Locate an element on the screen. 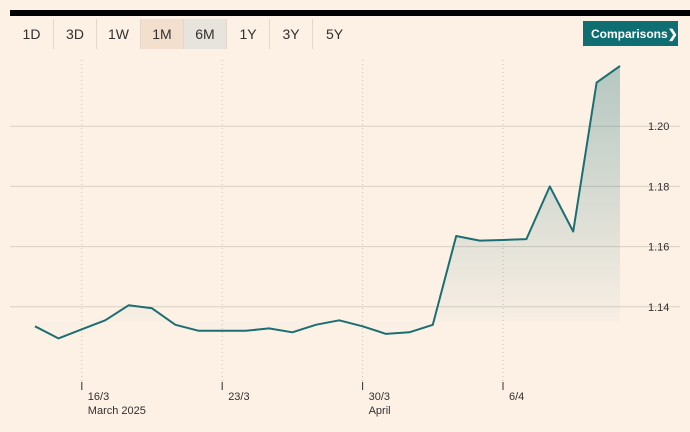 Image resolution: width=690 pixels, height=432 pixels. range-button-3d: 3D is located at coordinates (75, 34).